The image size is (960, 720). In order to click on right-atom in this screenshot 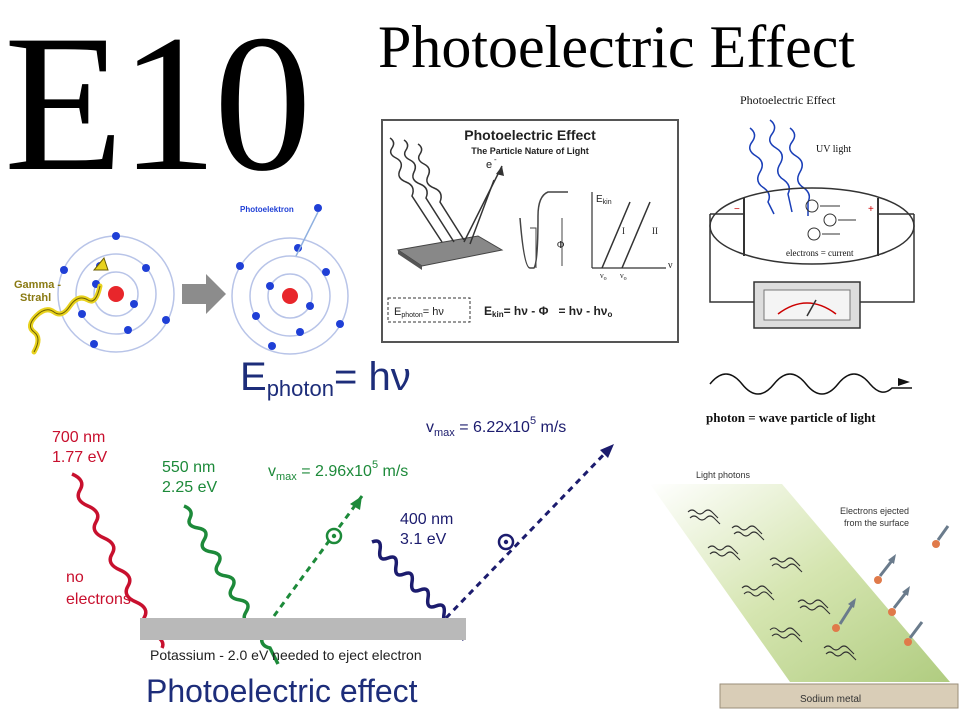, I will do `click(290, 279)`.